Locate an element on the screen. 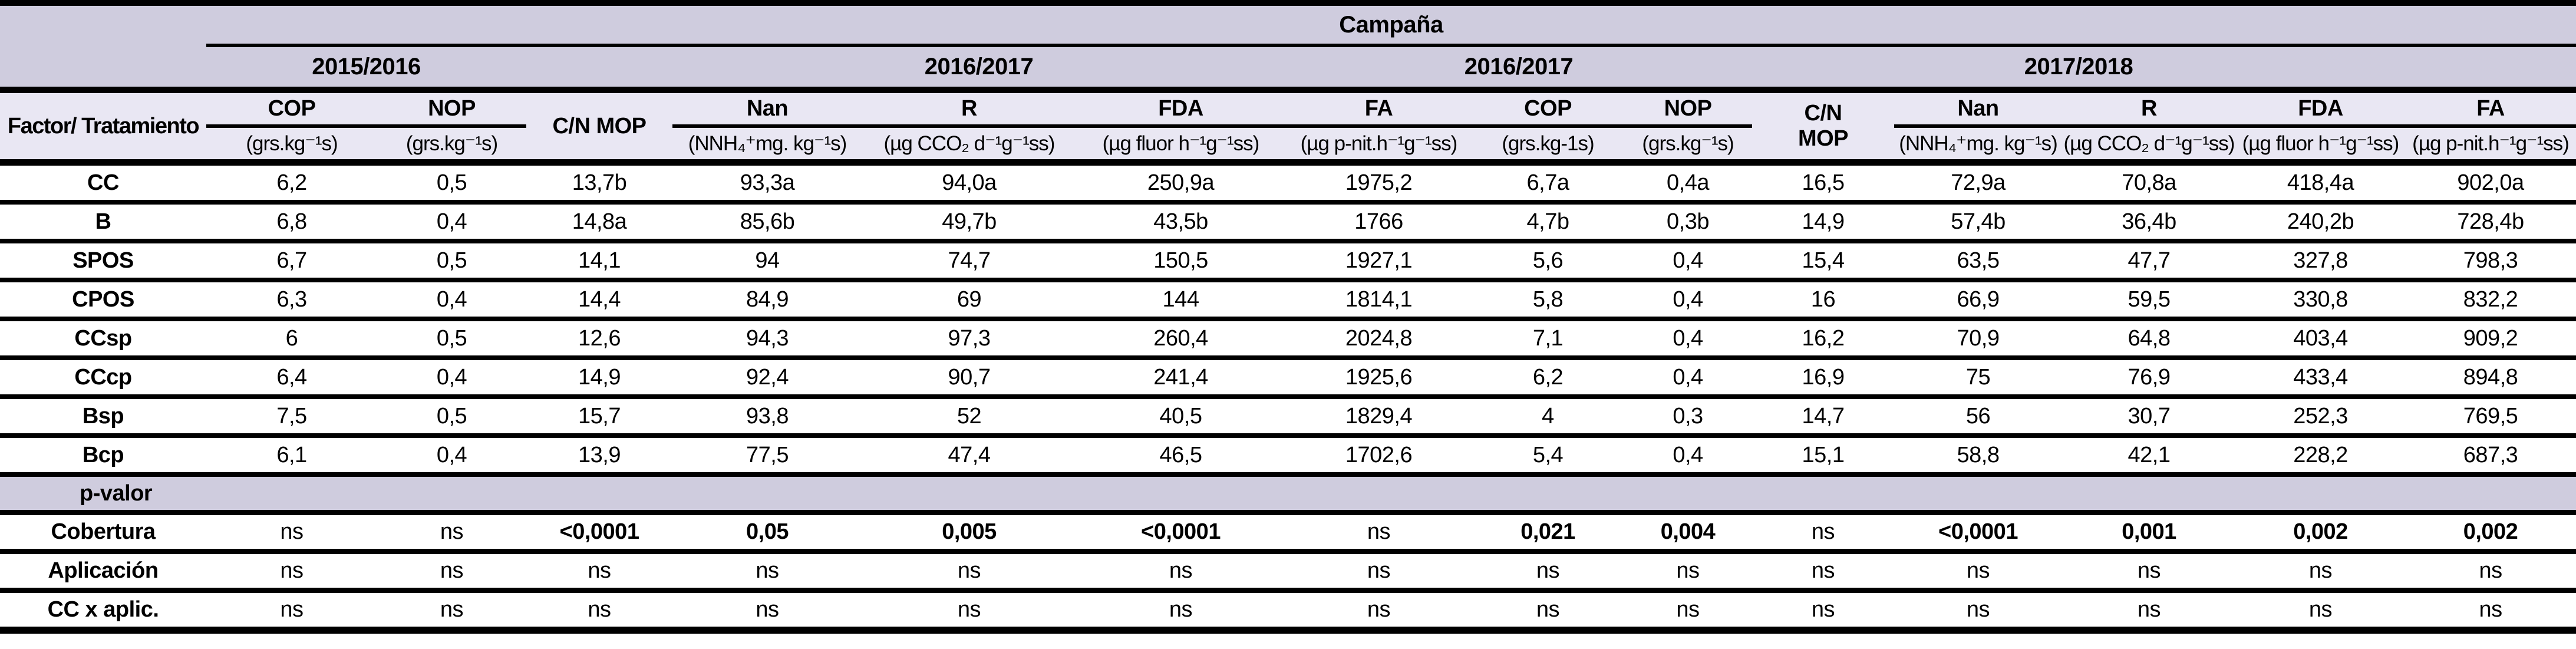 The width and height of the screenshot is (2576, 649). col-header-cn-mop-2: C/N MOP is located at coordinates (1823, 128).